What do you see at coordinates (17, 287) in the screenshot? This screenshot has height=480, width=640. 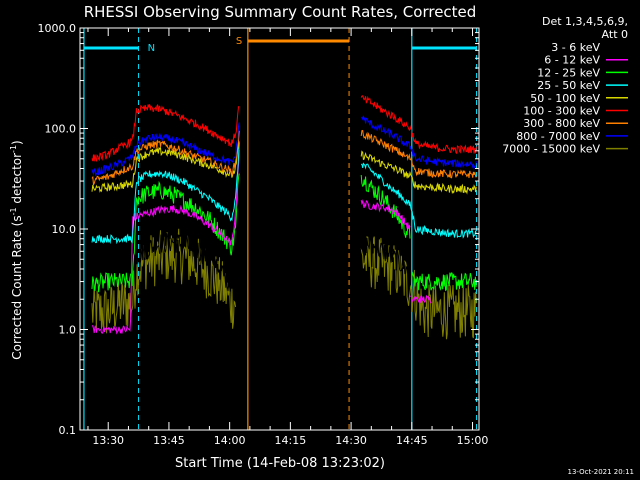 I see `y-axis-label-main: Corrected Count Rate (s` at bounding box center [17, 287].